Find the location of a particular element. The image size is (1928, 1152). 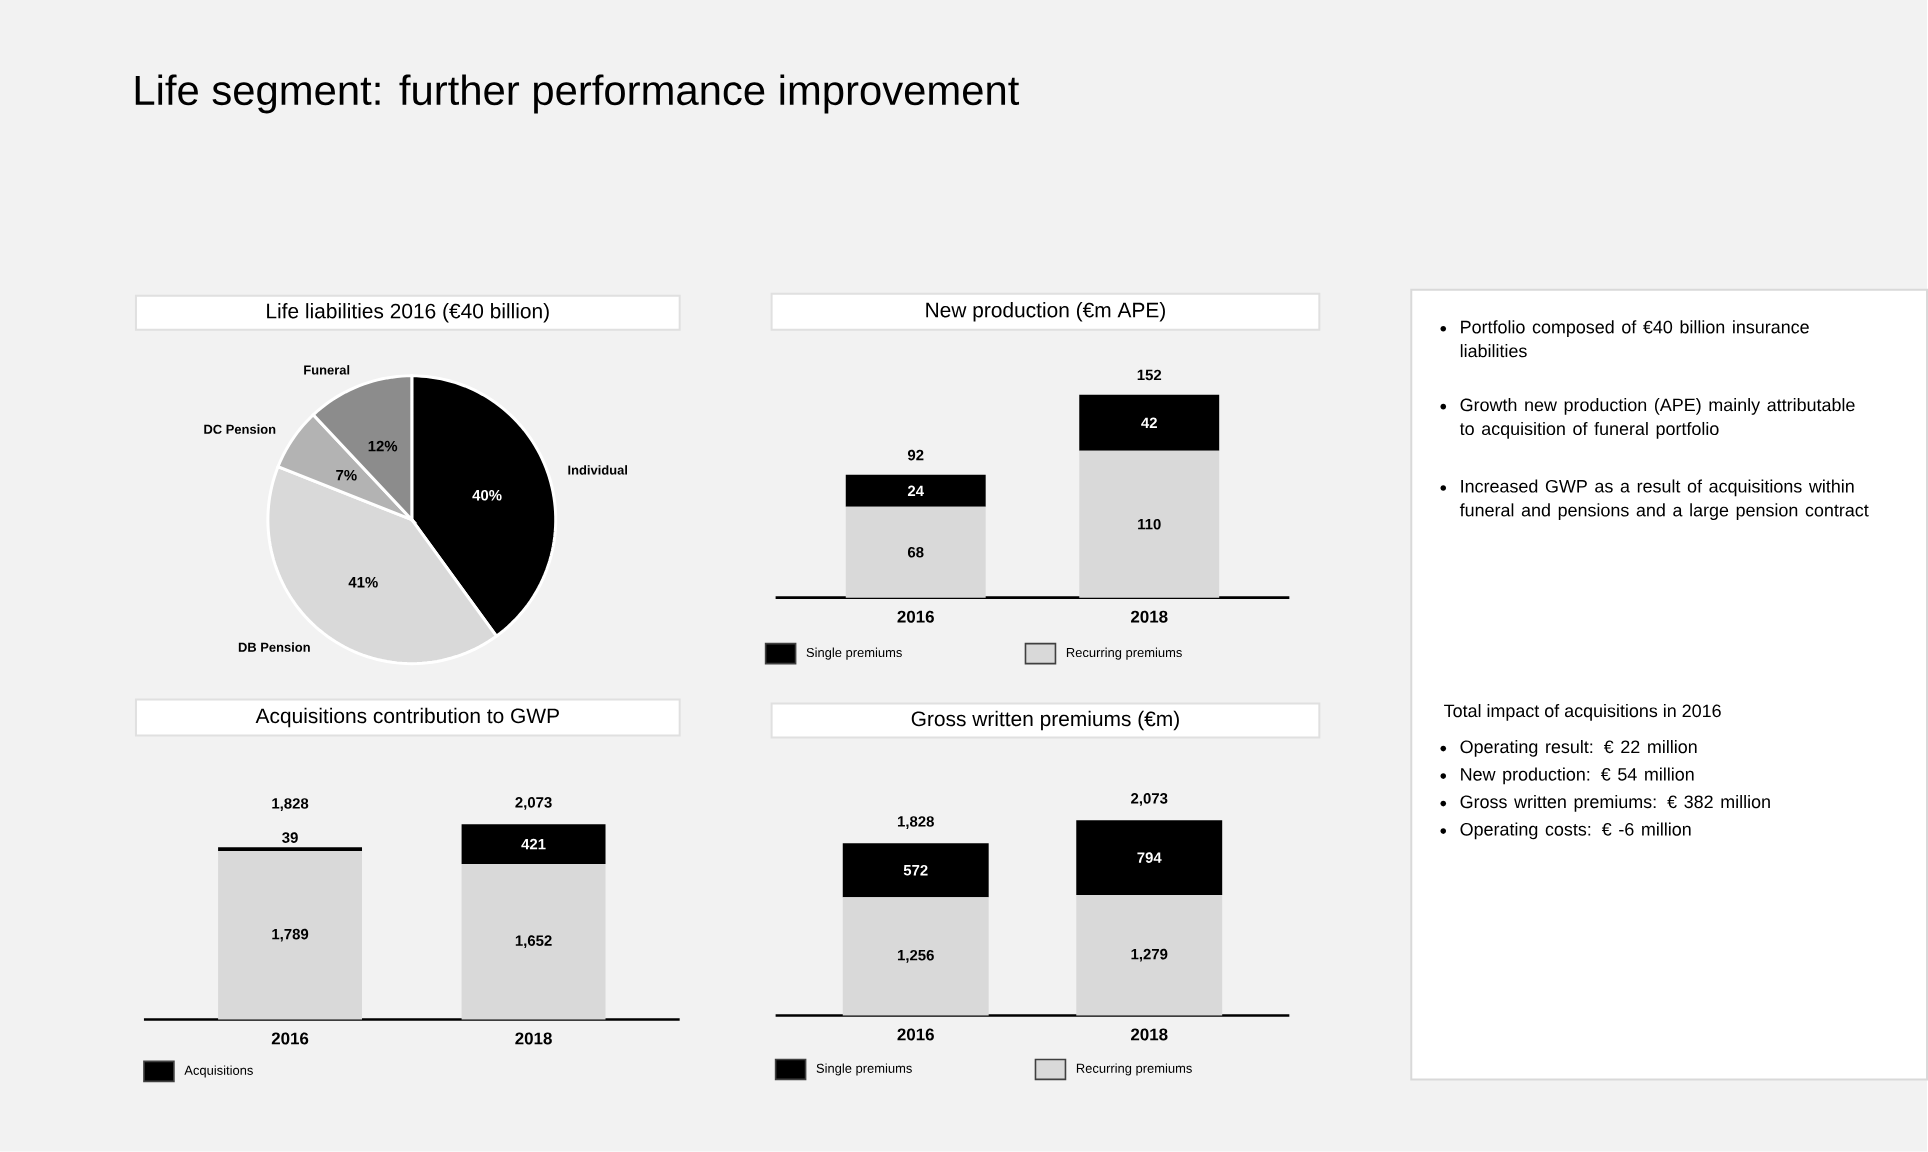

text: New production: € 54 million is located at coordinates (1577, 776).